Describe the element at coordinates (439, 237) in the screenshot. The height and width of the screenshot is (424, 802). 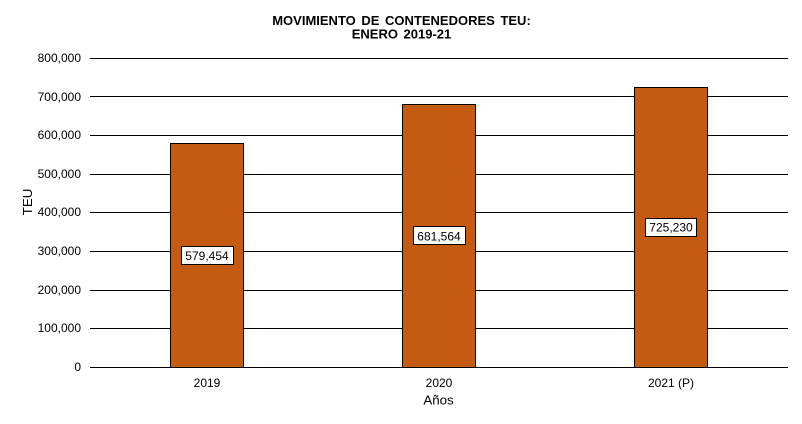
I see `svg-text: 681,564` at that location.